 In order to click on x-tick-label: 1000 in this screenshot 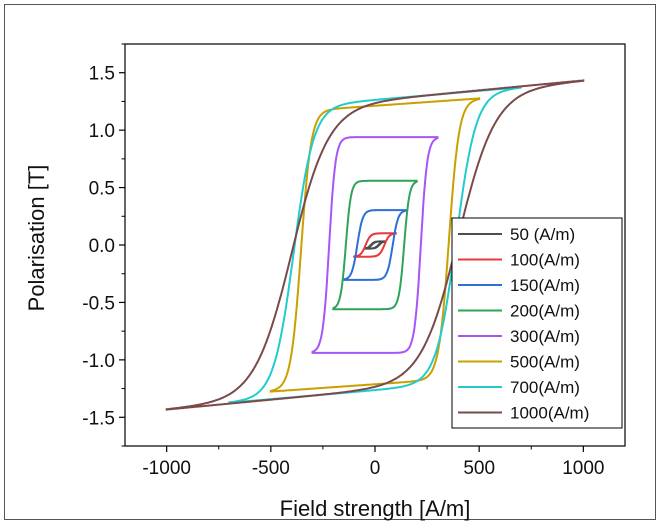, I will do `click(583, 468)`.